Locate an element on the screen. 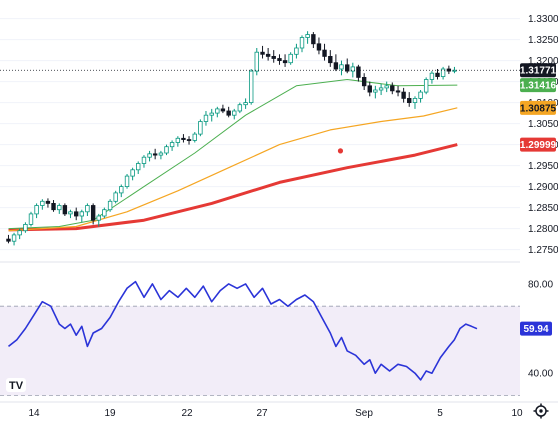 The image size is (558, 427). x-axis-tick: 14 is located at coordinates (34, 413).